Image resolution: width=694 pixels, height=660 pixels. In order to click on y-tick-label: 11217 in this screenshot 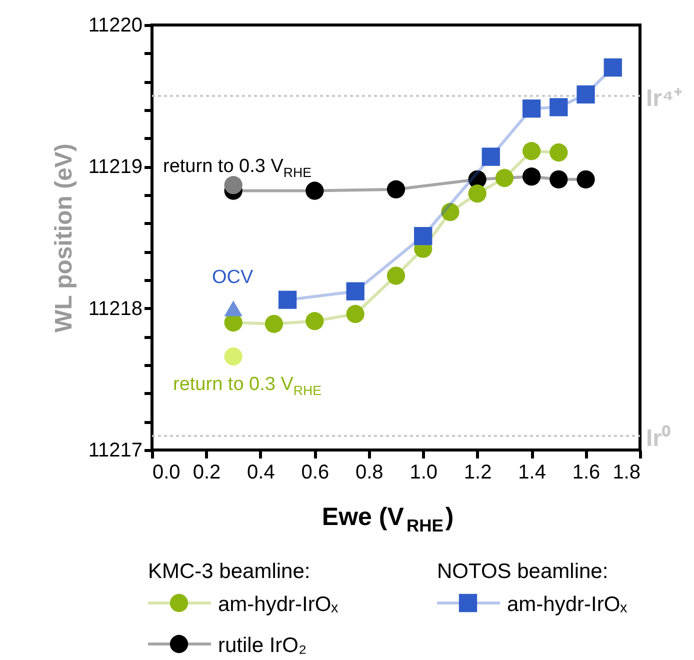, I will do `click(115, 451)`.